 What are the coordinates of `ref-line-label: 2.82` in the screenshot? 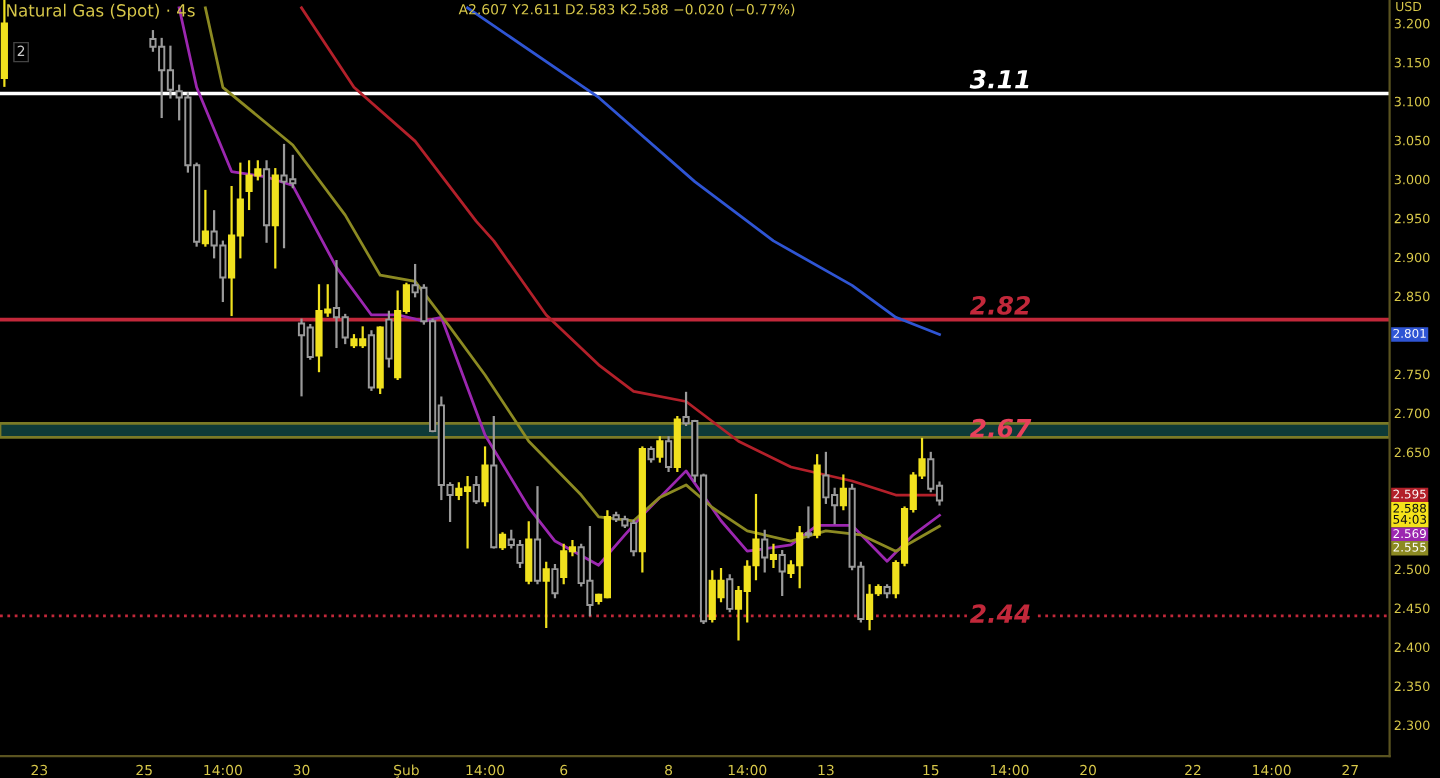 It's located at (999, 305).